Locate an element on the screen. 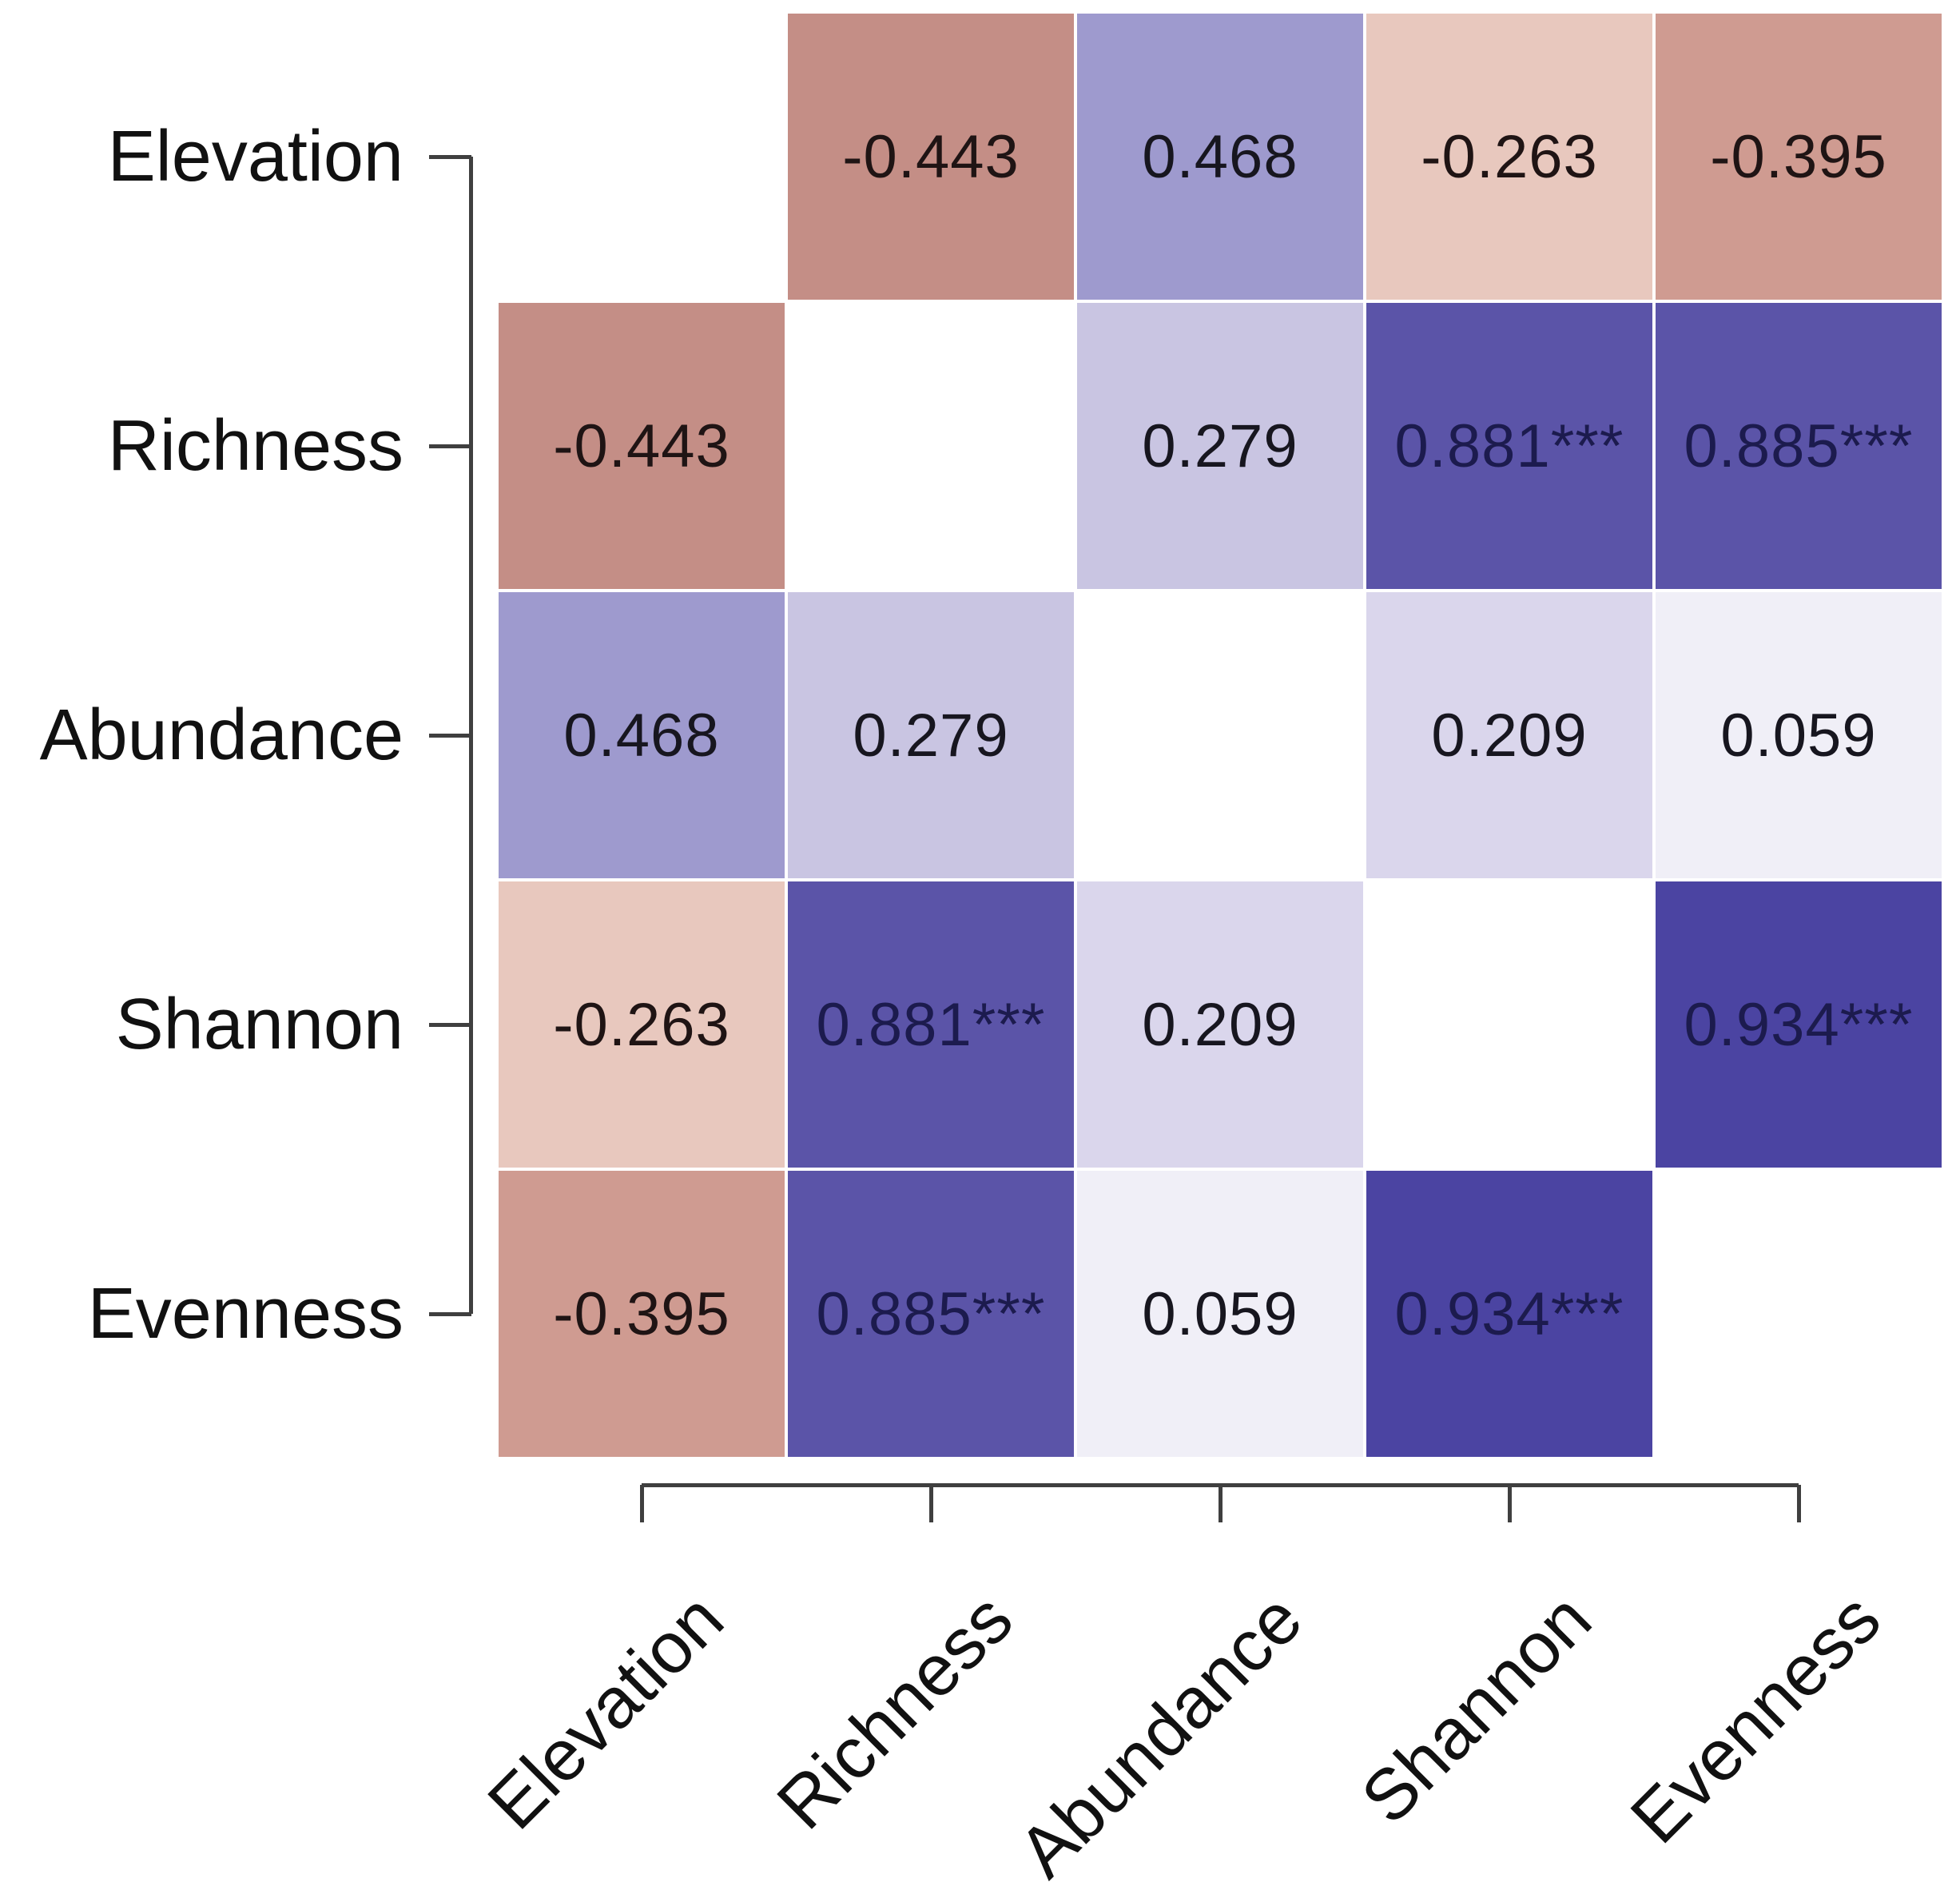 The height and width of the screenshot is (1894, 1960). y-axis-label-evenness: Evenness is located at coordinates (245, 1313).